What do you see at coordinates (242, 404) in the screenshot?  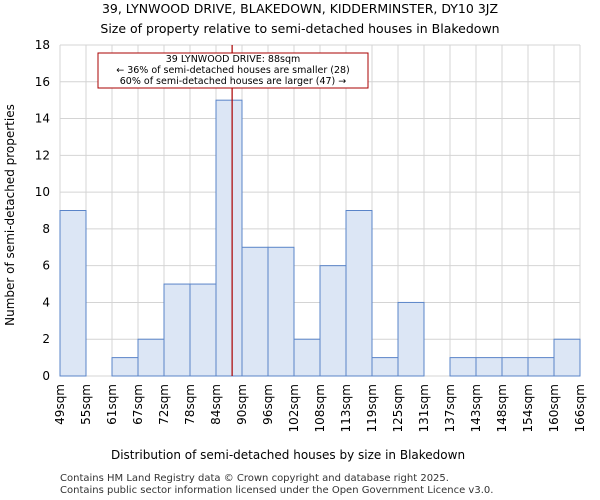 I see `x-tick-label: 90sqm` at bounding box center [242, 404].